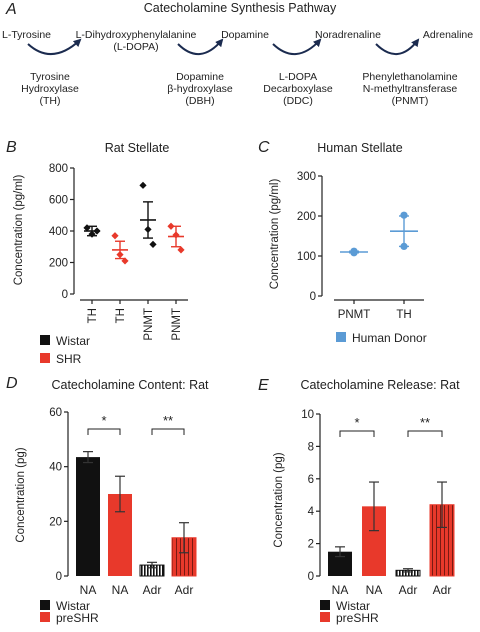 The height and width of the screenshot is (632, 480). I want to click on y-tick-label: 4, so click(311, 512).